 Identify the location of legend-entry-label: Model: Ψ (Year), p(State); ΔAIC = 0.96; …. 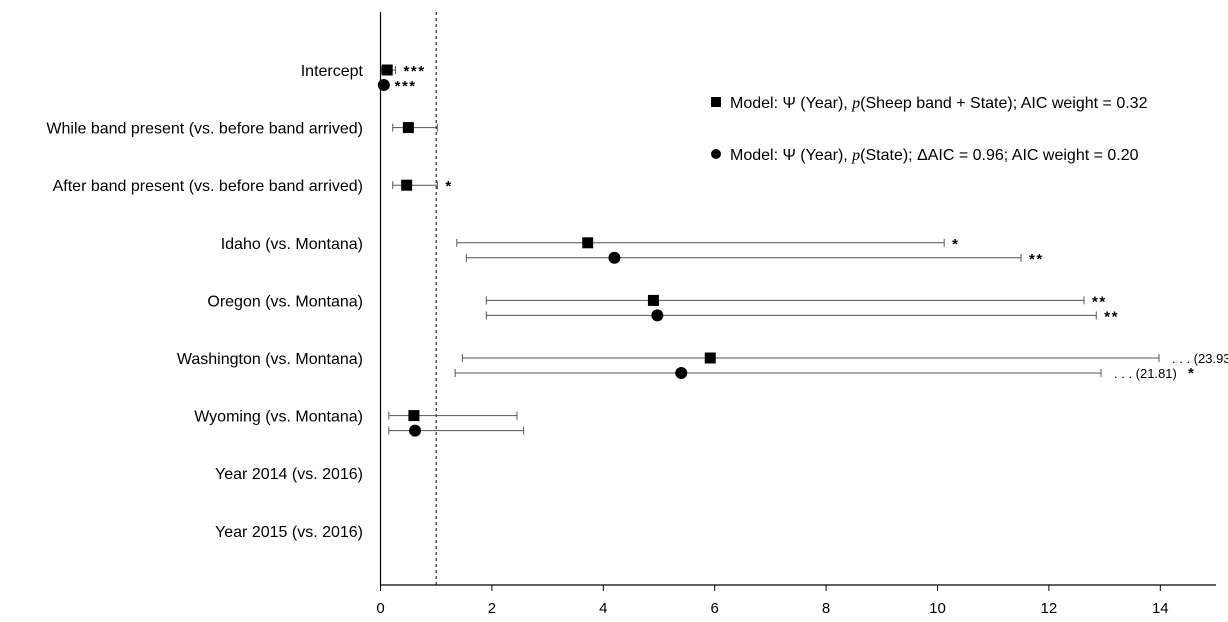
(934, 155).